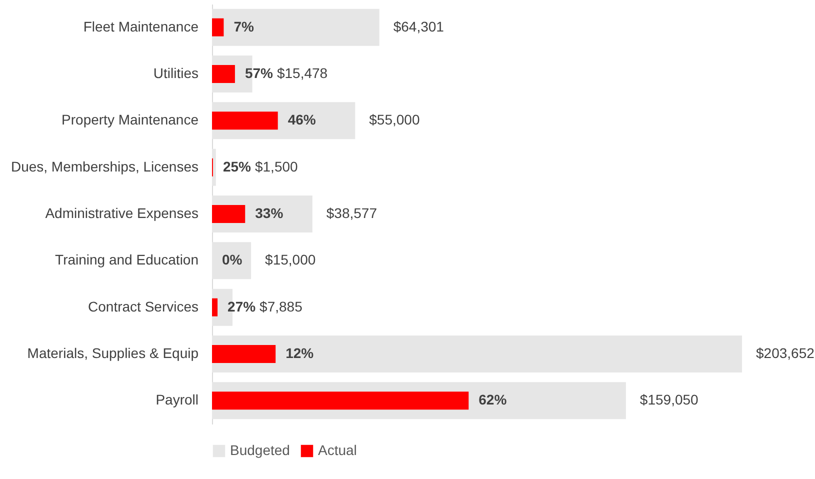 The width and height of the screenshot is (815, 479). Describe the element at coordinates (130, 120) in the screenshot. I see `y-tick-label: Property Maintenance` at that location.